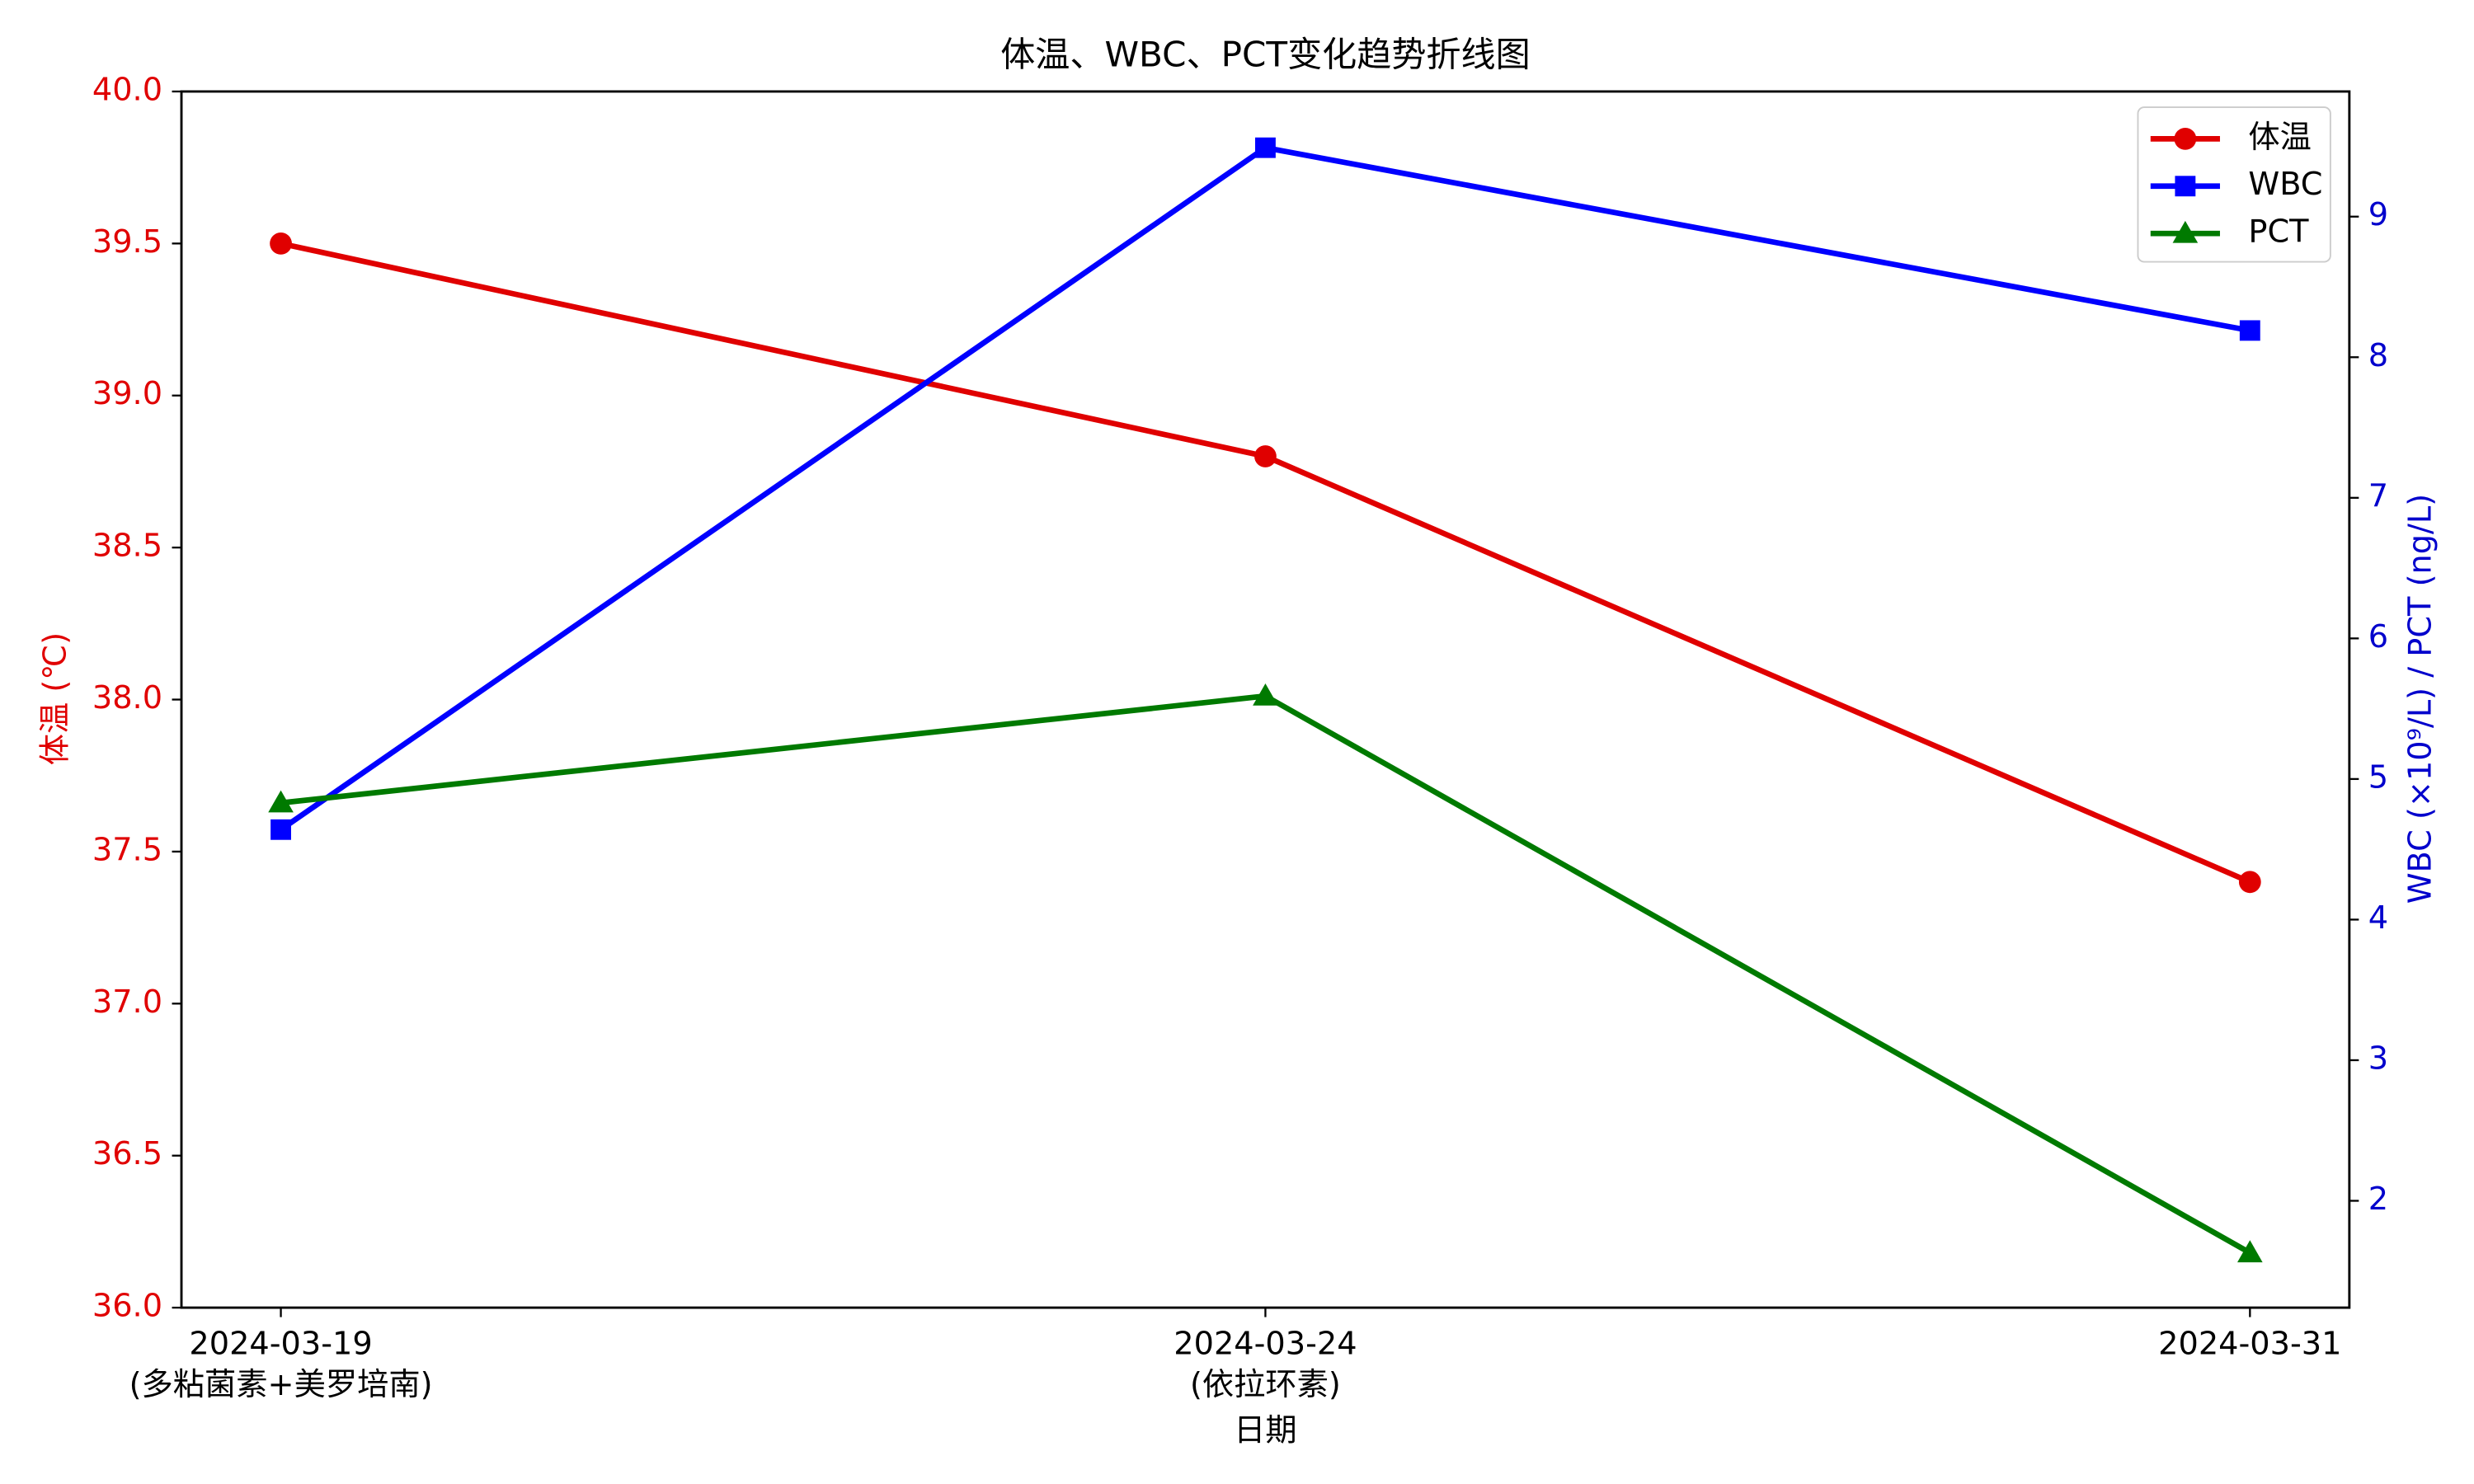 This screenshot has width=2474, height=1484. What do you see at coordinates (2420, 699) in the screenshot?
I see `y2-axis-label: WBC (×10⁹/L) / PCT (ng/L)` at bounding box center [2420, 699].